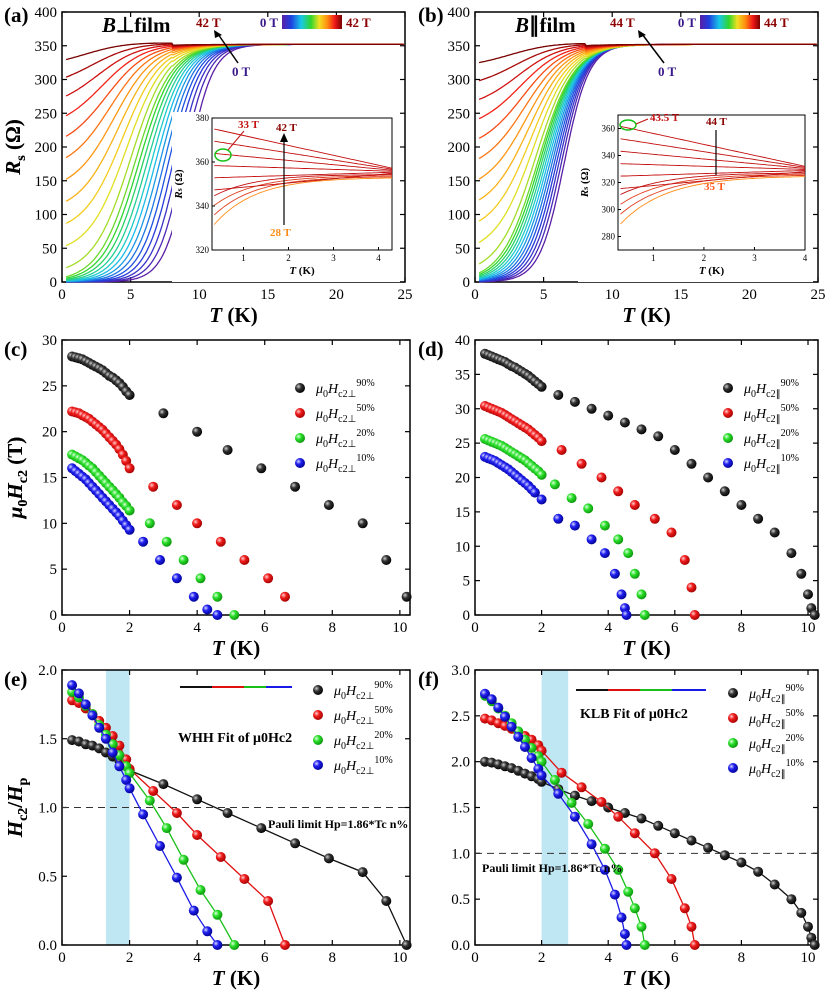 The height and width of the screenshot is (997, 830). Describe the element at coordinates (203, 118) in the screenshot. I see `inset-ytick-label: 380` at that location.